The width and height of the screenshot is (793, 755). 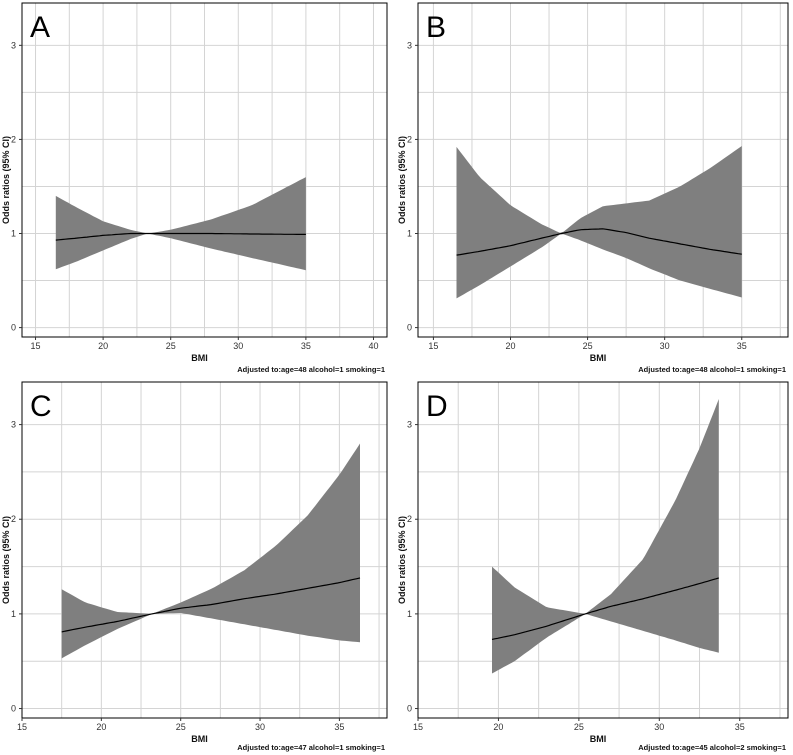 What do you see at coordinates (373, 346) in the screenshot?
I see `x-tick-label: 40` at bounding box center [373, 346].